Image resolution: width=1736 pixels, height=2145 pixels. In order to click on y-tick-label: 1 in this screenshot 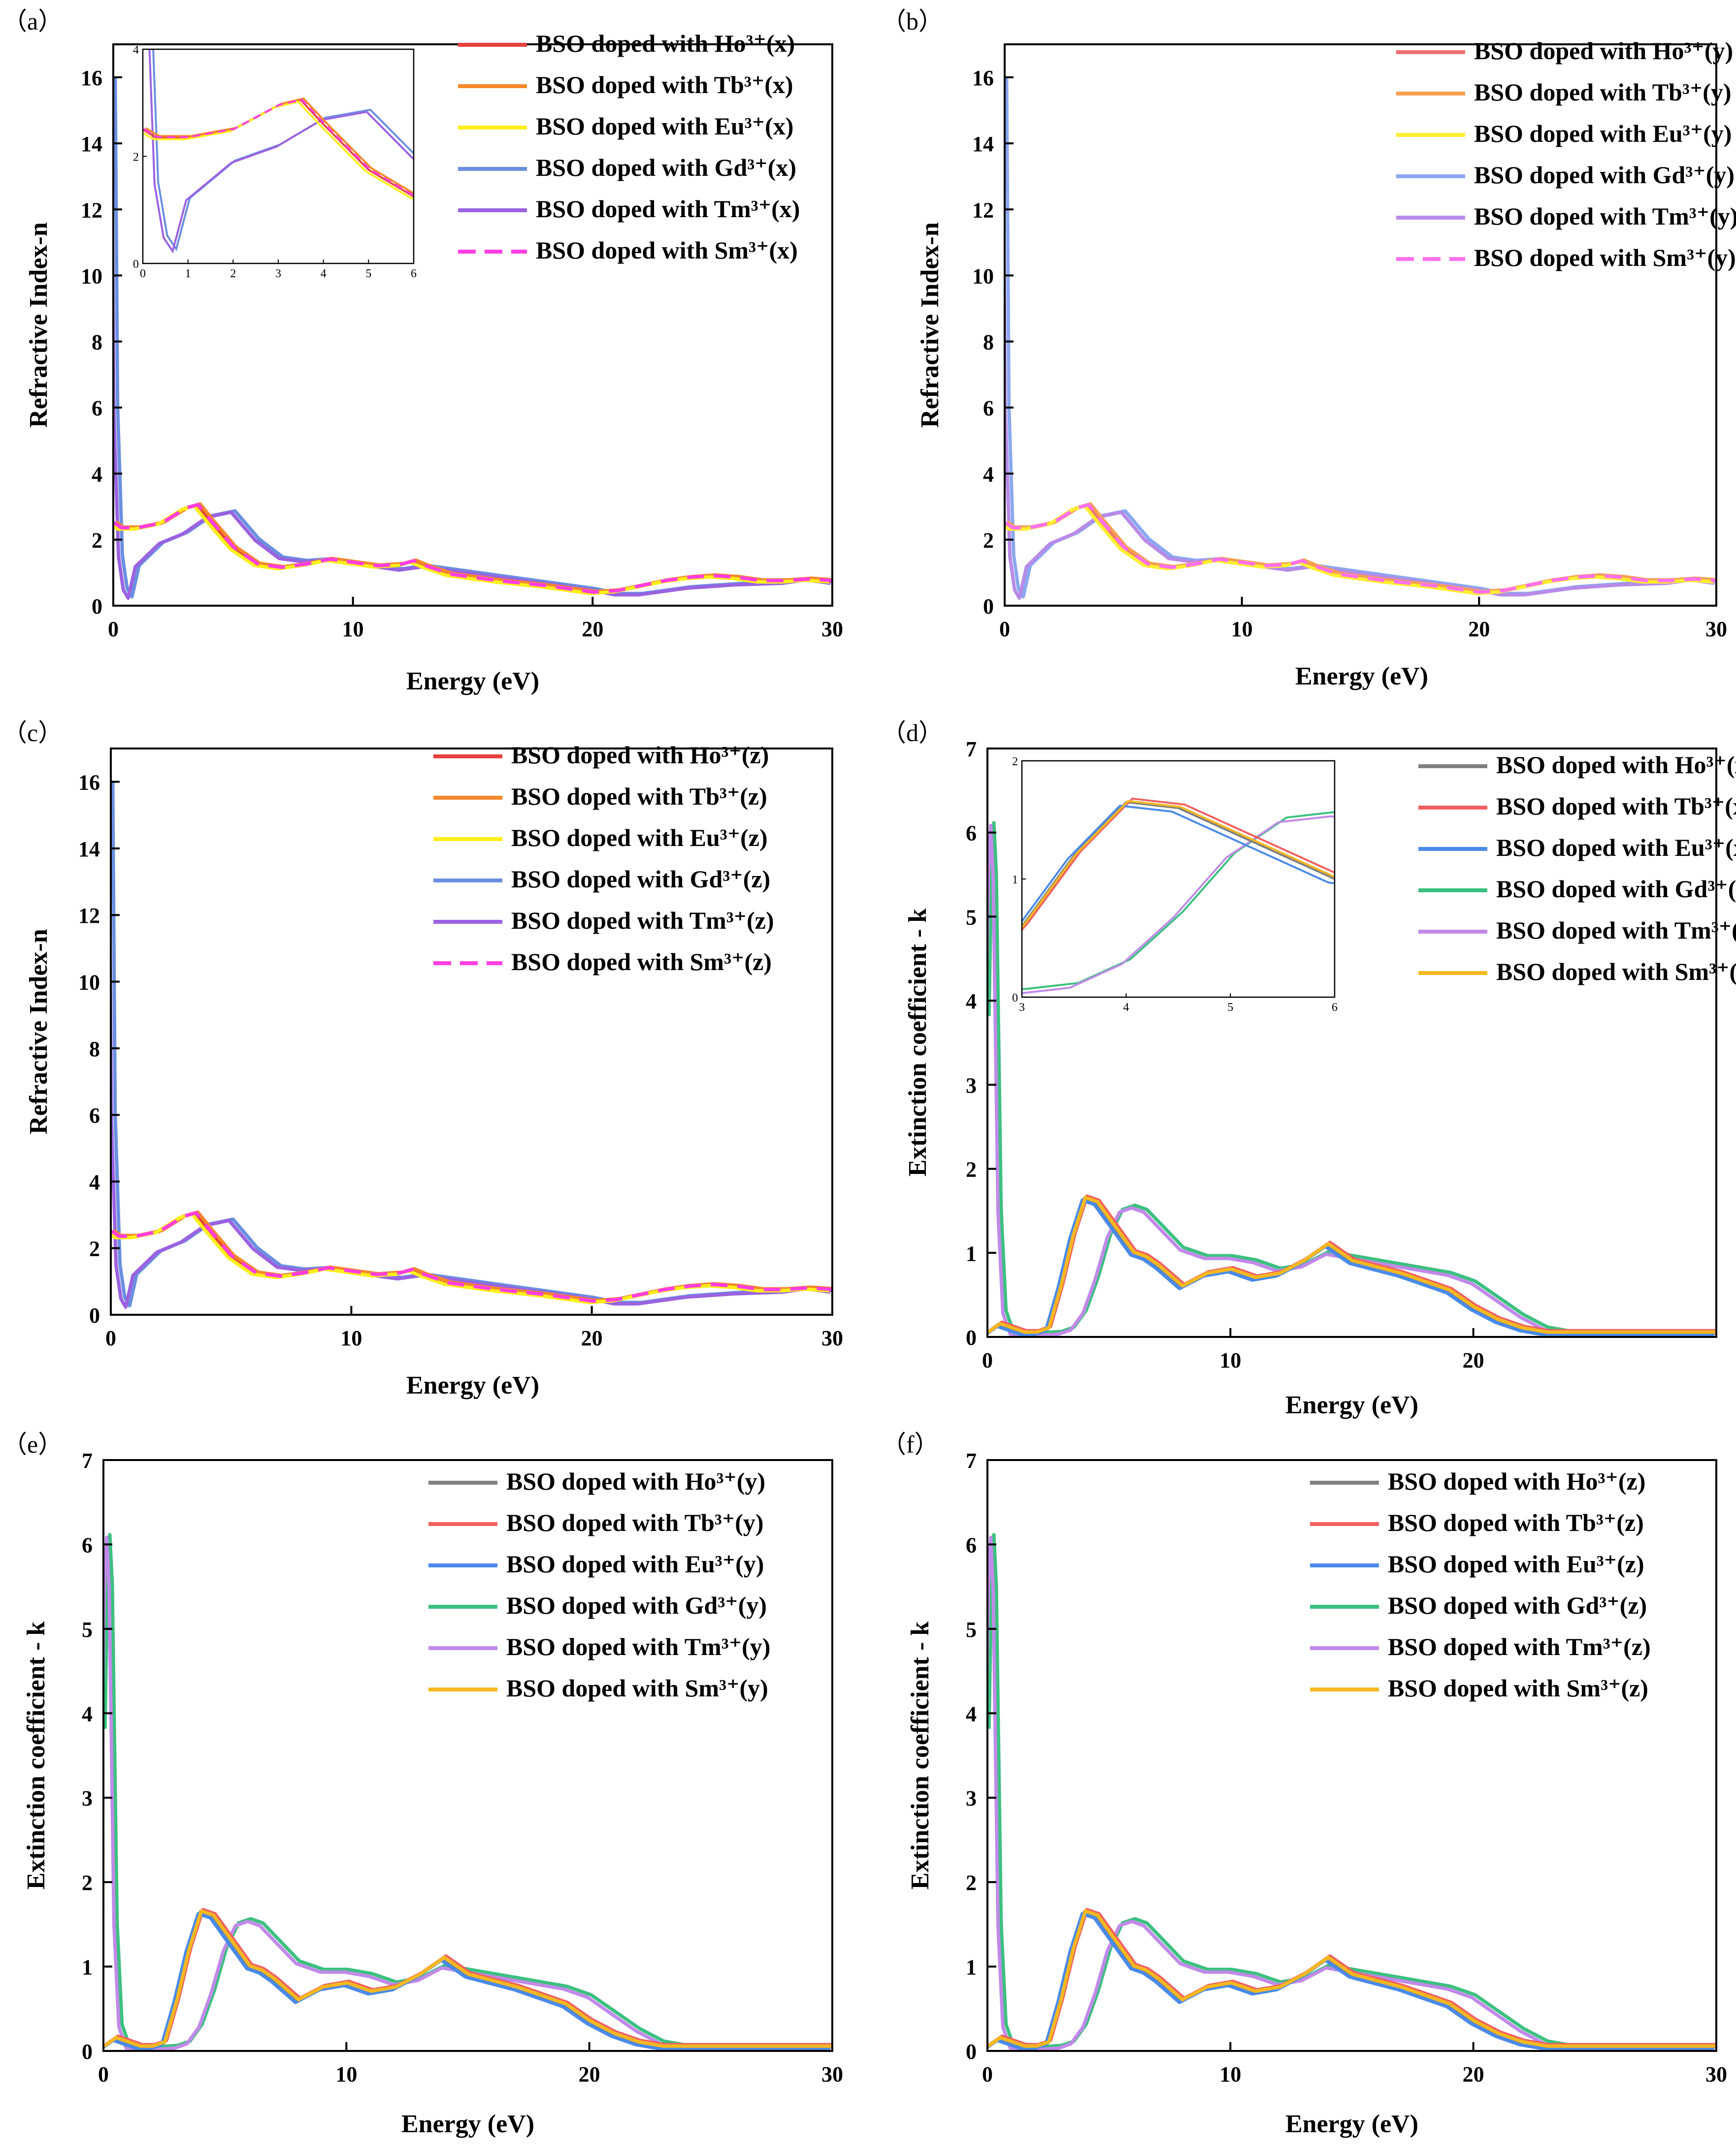, I will do `click(972, 1253)`.